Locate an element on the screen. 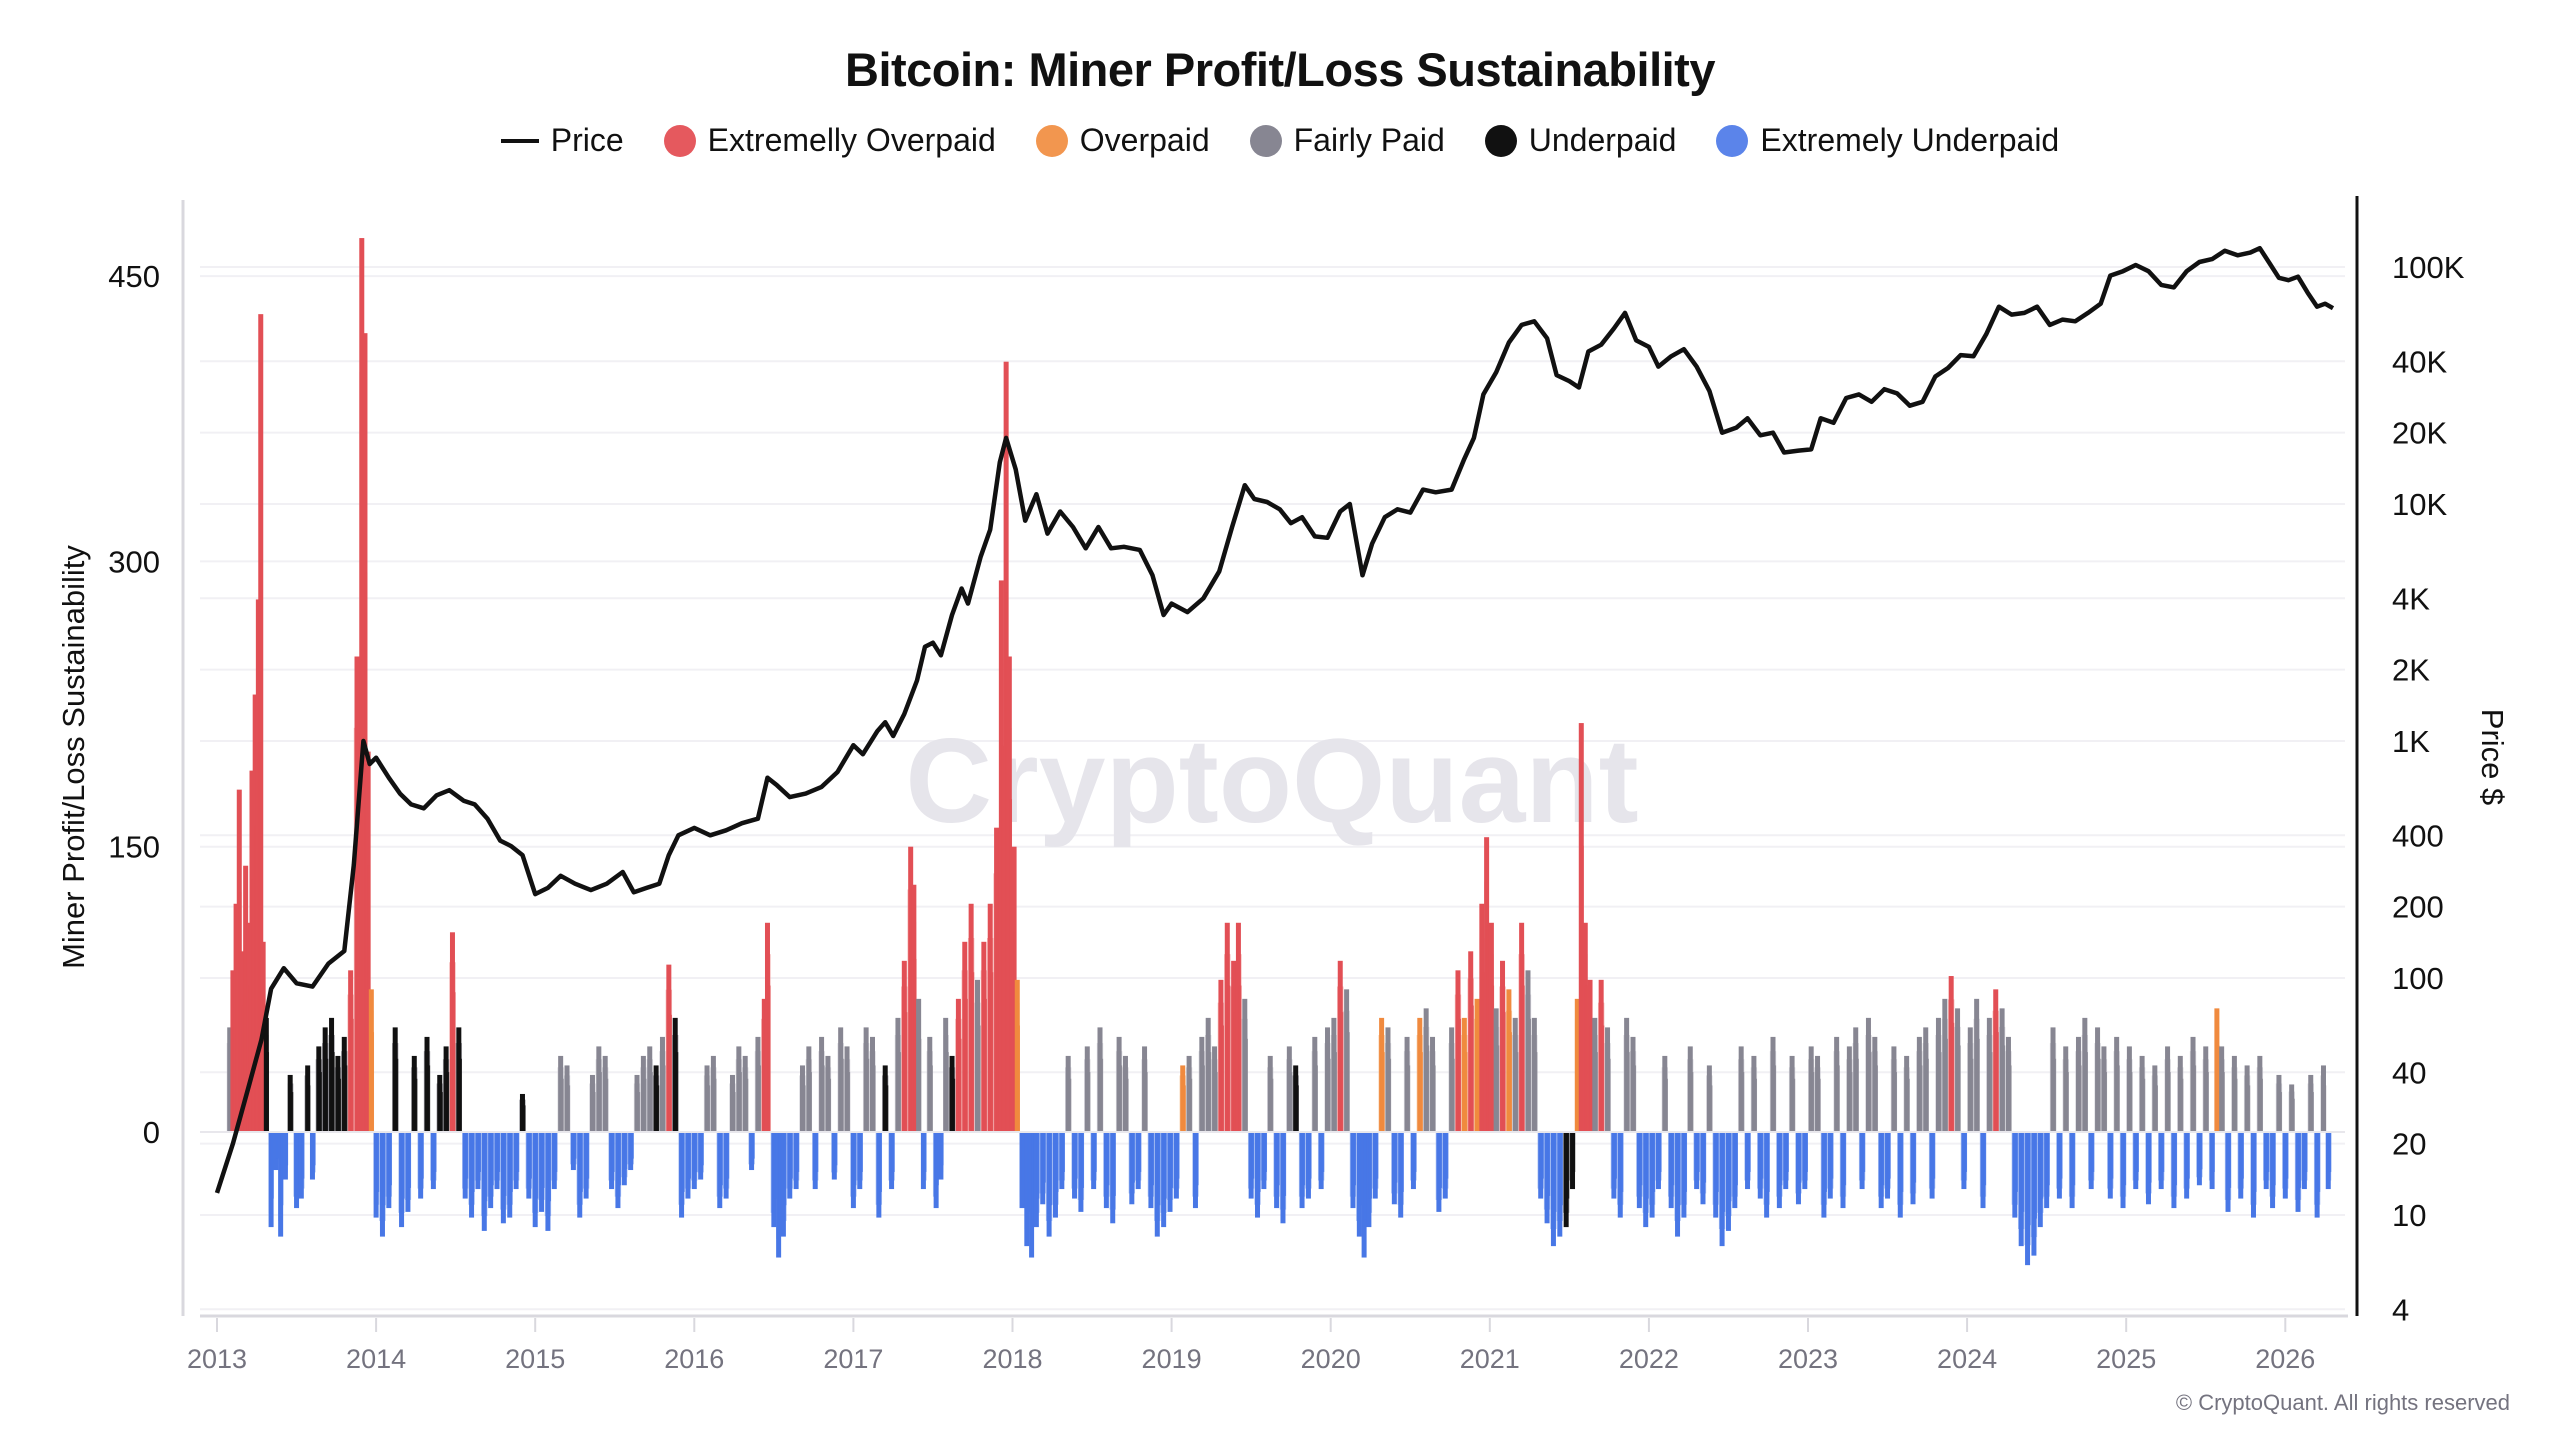 This screenshot has height=1440, width=2560. left-axis-ticks: 0 150 300 450 is located at coordinates (134, 704).